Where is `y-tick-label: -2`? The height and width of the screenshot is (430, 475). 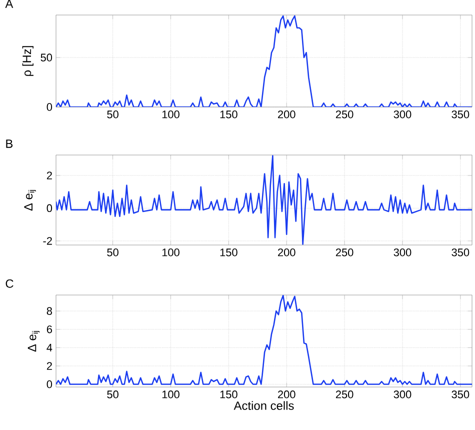
y-tick-label: -2 is located at coordinates (47, 241).